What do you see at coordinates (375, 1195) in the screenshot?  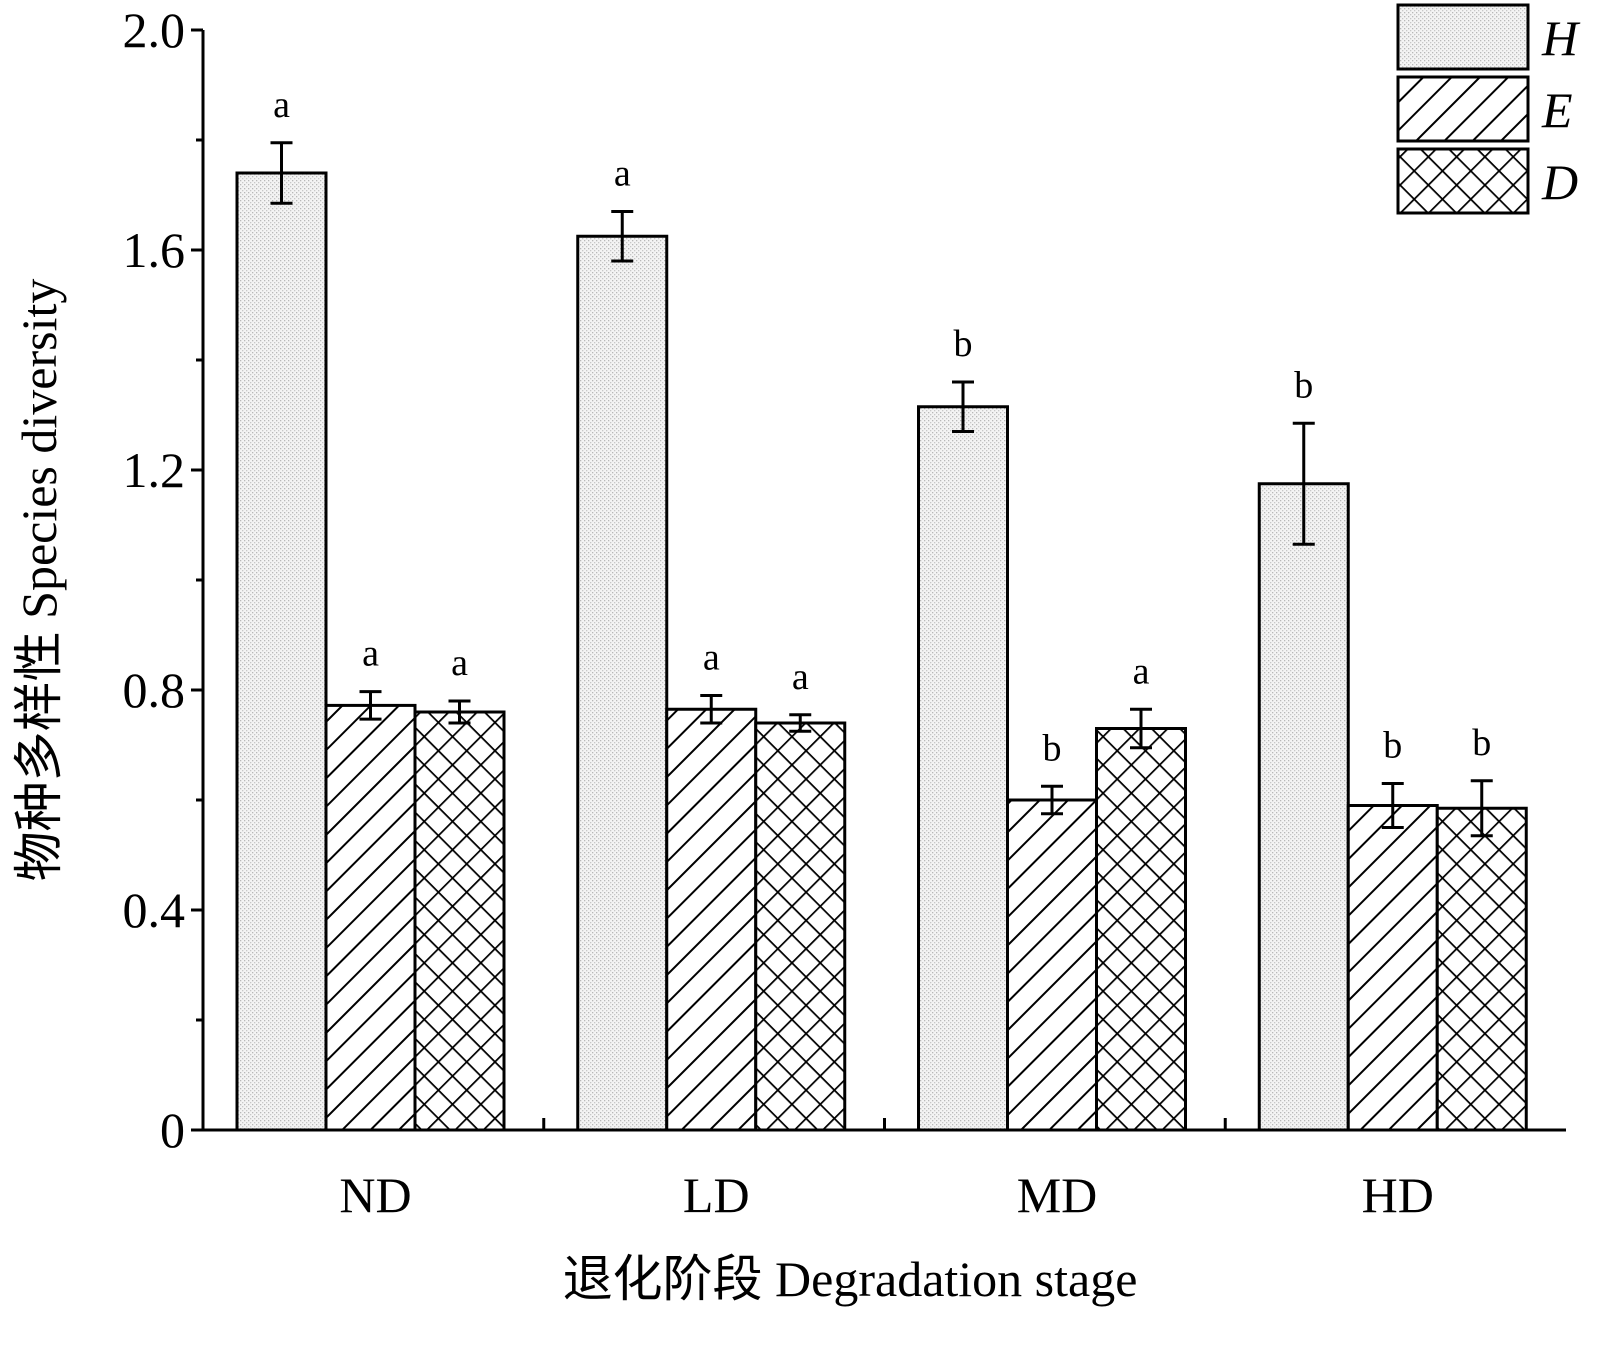 I see `category-label-ND: ND` at bounding box center [375, 1195].